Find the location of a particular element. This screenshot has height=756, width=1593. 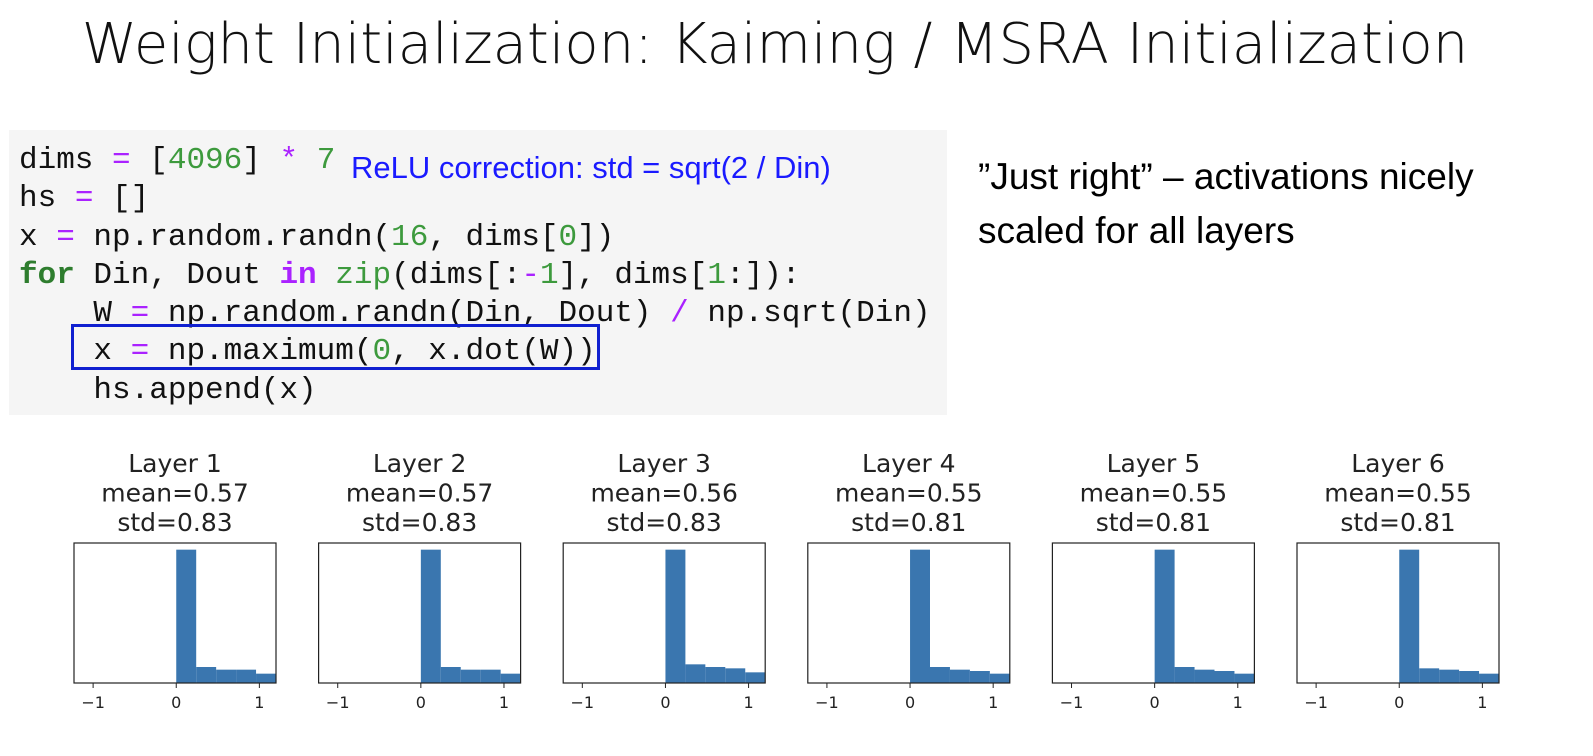

highlight-box is located at coordinates (335, 347).